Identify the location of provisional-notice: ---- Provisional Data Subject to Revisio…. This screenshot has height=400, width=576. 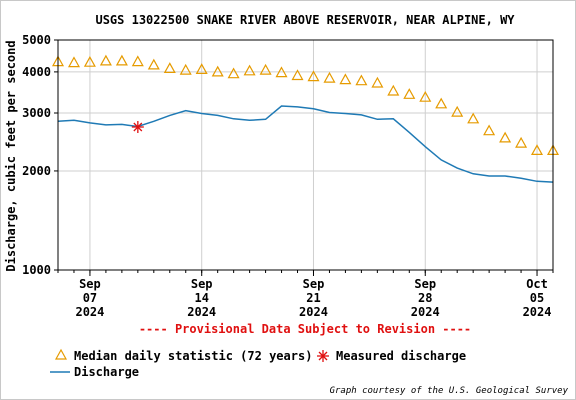
(305, 329).